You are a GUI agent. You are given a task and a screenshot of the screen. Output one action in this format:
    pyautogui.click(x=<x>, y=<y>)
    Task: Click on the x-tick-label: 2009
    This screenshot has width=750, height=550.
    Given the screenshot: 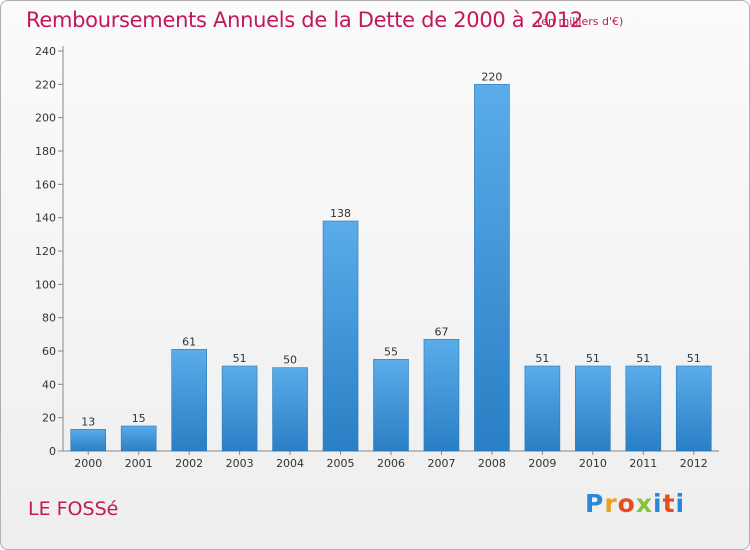 What is the action you would take?
    pyautogui.click(x=542, y=463)
    